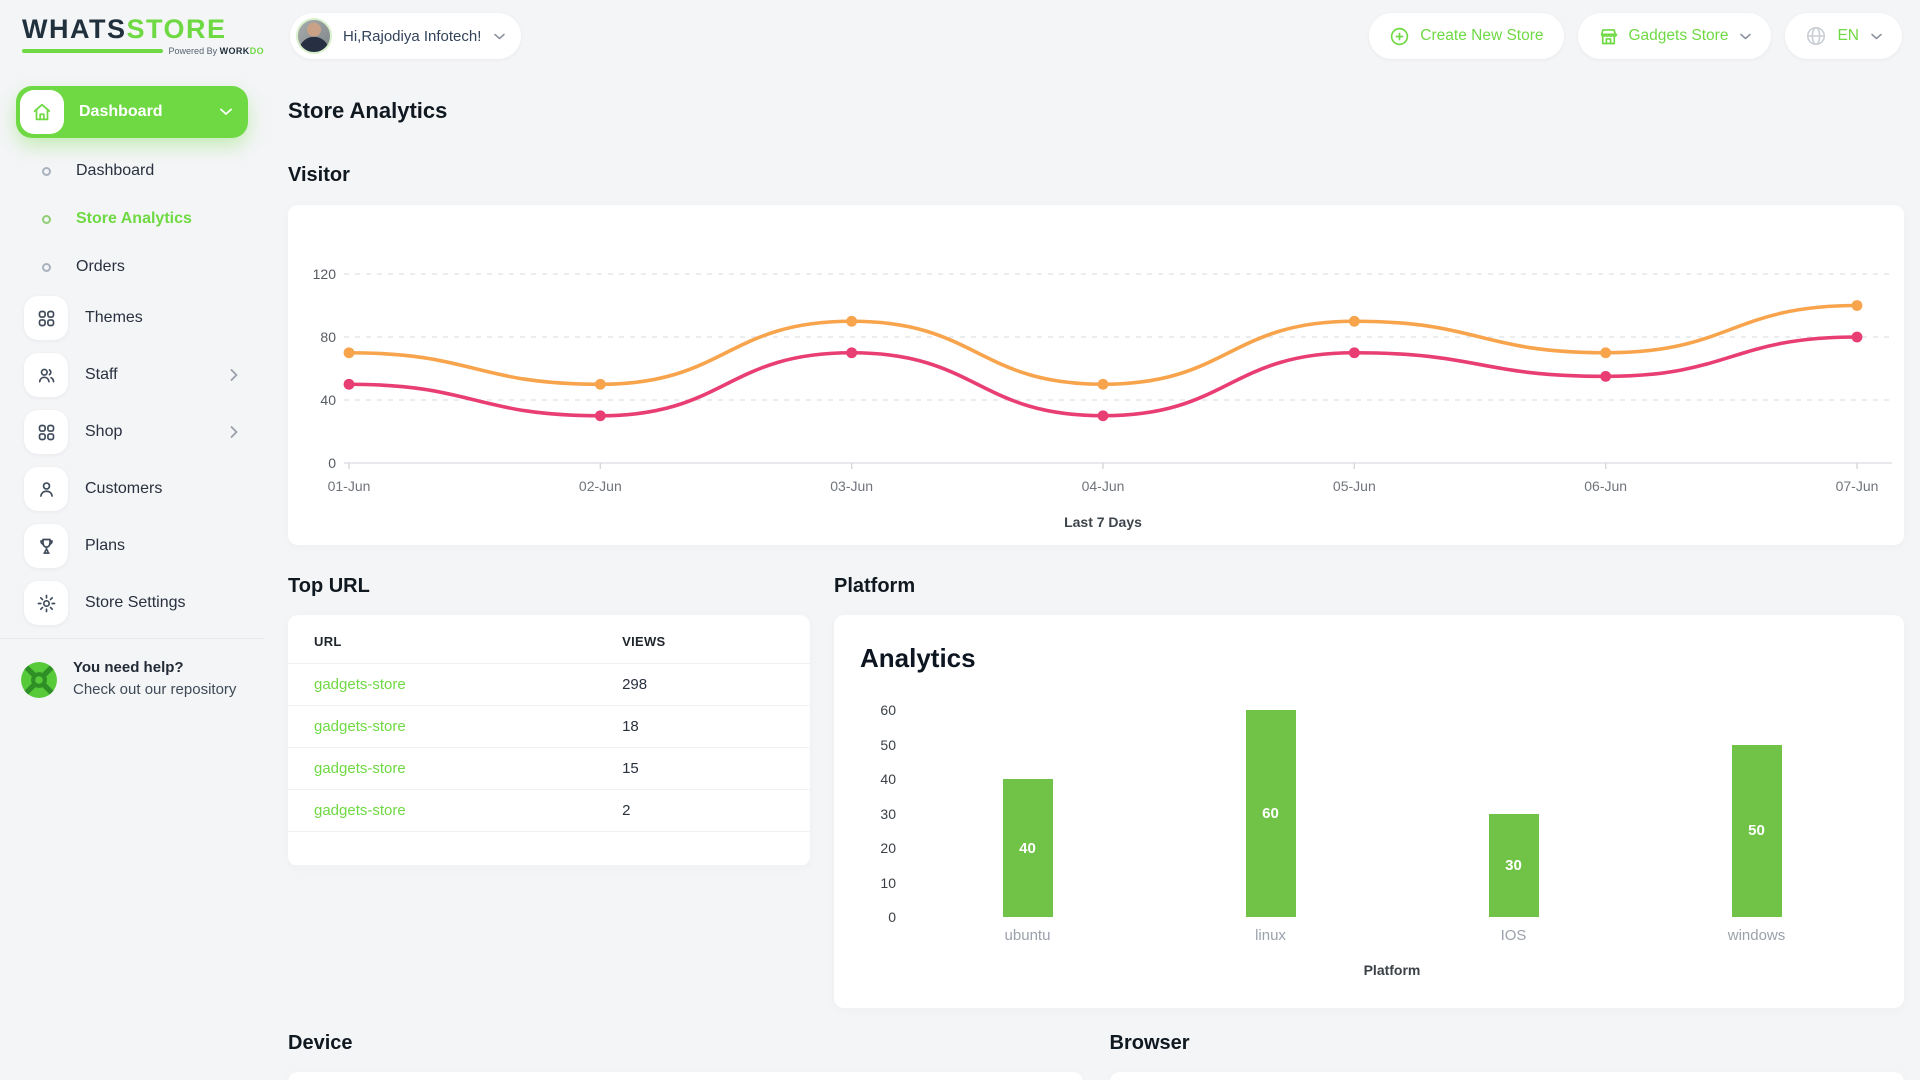 Image resolution: width=1920 pixels, height=1080 pixels. What do you see at coordinates (888, 813) in the screenshot?
I see `bar-y-tick: 30` at bounding box center [888, 813].